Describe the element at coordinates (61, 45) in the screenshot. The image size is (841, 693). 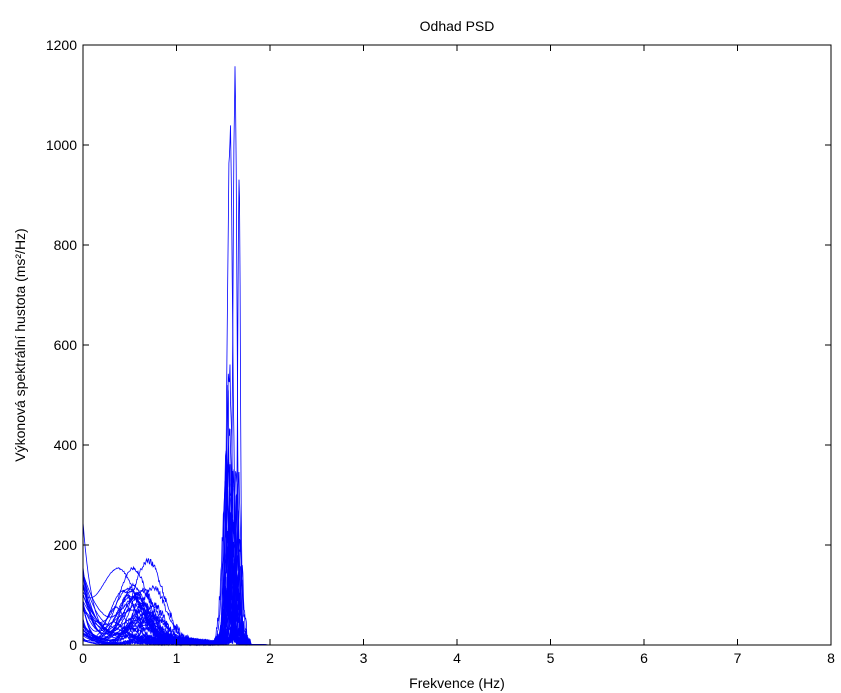
I see `y-tick-label: 1200` at that location.